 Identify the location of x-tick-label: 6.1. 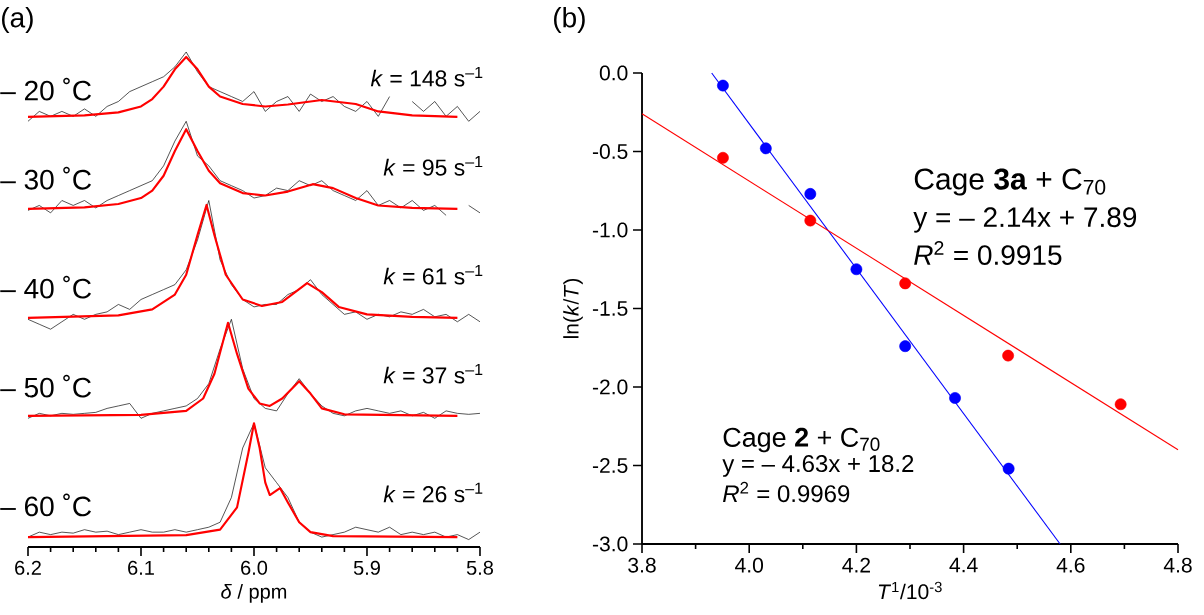
(141, 567).